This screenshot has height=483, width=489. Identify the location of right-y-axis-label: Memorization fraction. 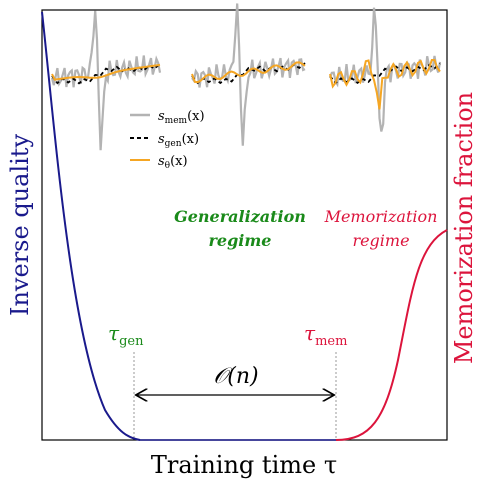
(464, 228).